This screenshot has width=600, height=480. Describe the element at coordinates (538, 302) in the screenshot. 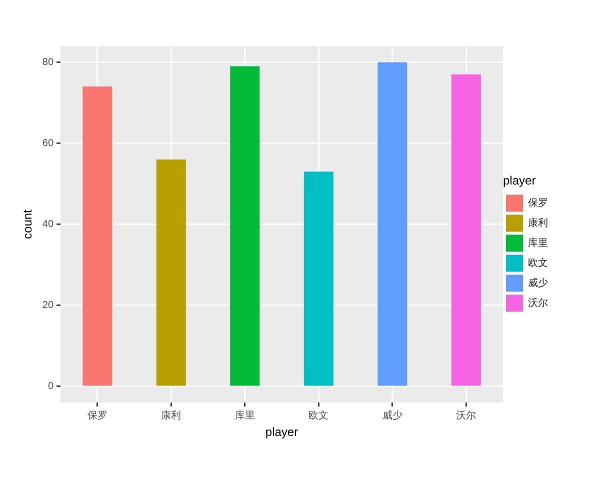

I see `legend-label: 沃尔` at that location.